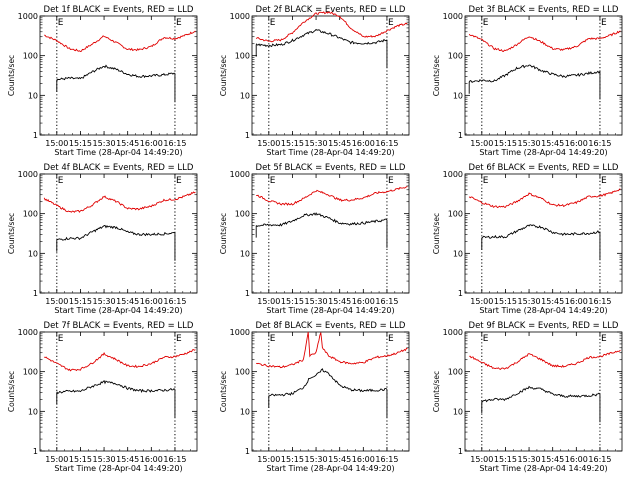 The height and width of the screenshot is (480, 640). I want to click on panel-title: Det 9f BLACK = Events, RED = LLD, so click(544, 326).